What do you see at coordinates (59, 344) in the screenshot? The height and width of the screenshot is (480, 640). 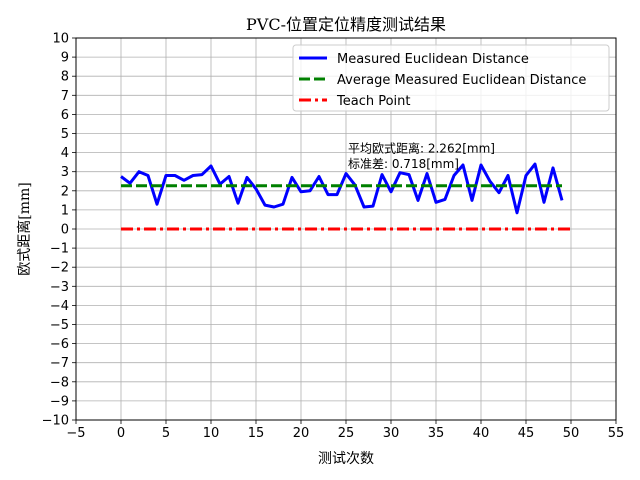 I see `y-tick-label: −6` at bounding box center [59, 344].